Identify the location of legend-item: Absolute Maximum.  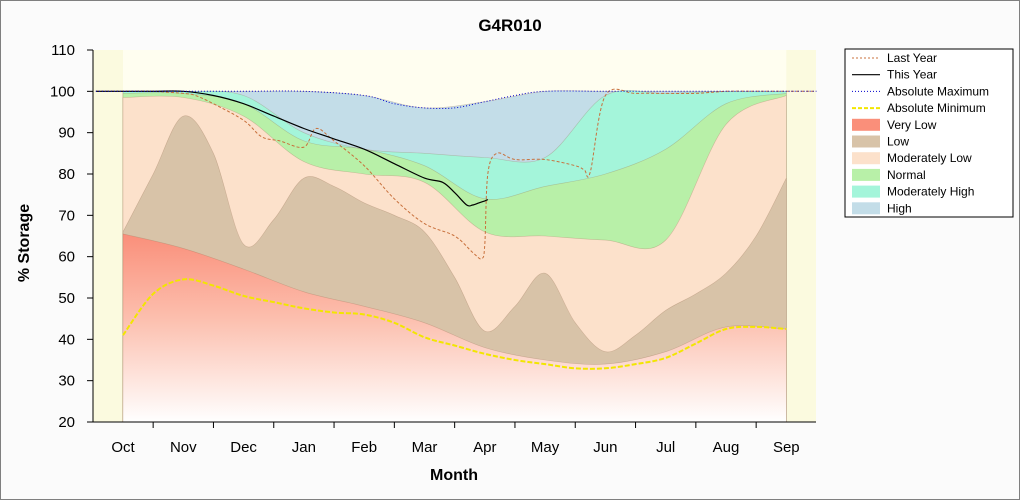
(920, 91).